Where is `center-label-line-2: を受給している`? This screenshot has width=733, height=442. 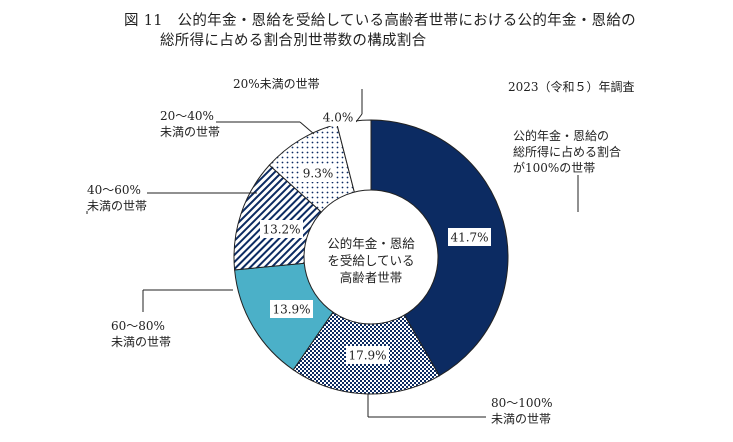 center-label-line-2: を受給している is located at coordinates (371, 260).